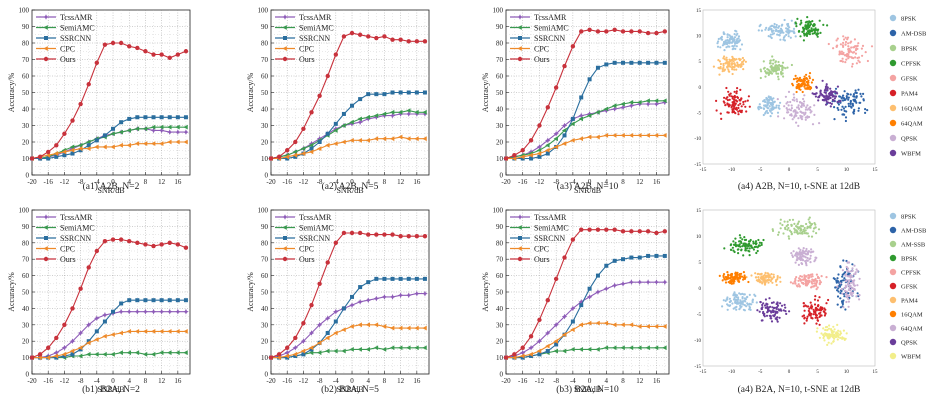 The image size is (947, 407). What do you see at coordinates (485, 92) in the screenshot?
I see `y-axis-label: Accuracy/%` at bounding box center [485, 92].